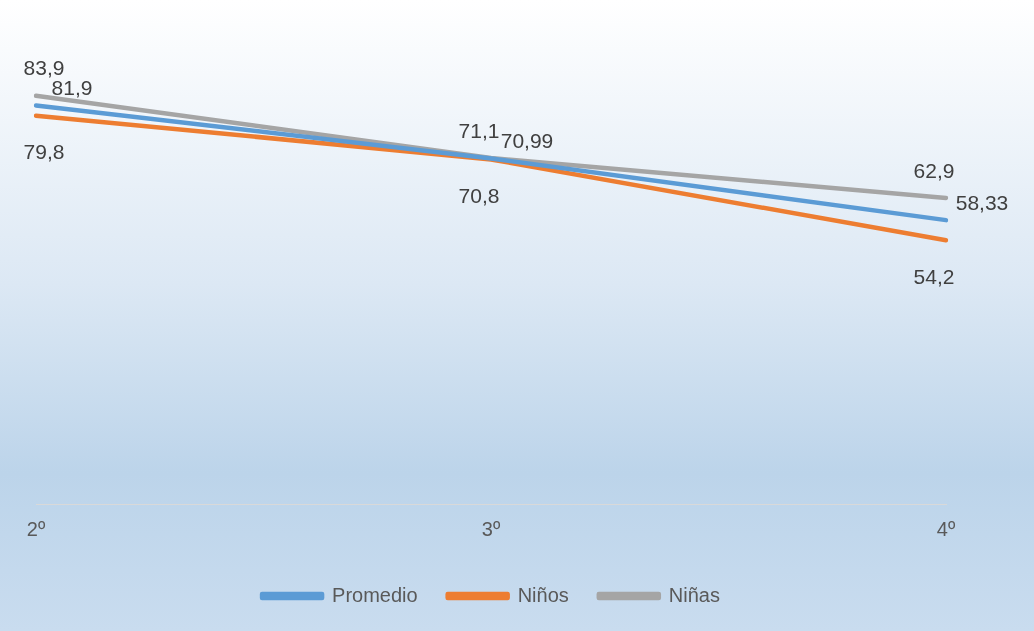  Describe the element at coordinates (36, 528) in the screenshot. I see `x-tick-label: 2º` at that location.